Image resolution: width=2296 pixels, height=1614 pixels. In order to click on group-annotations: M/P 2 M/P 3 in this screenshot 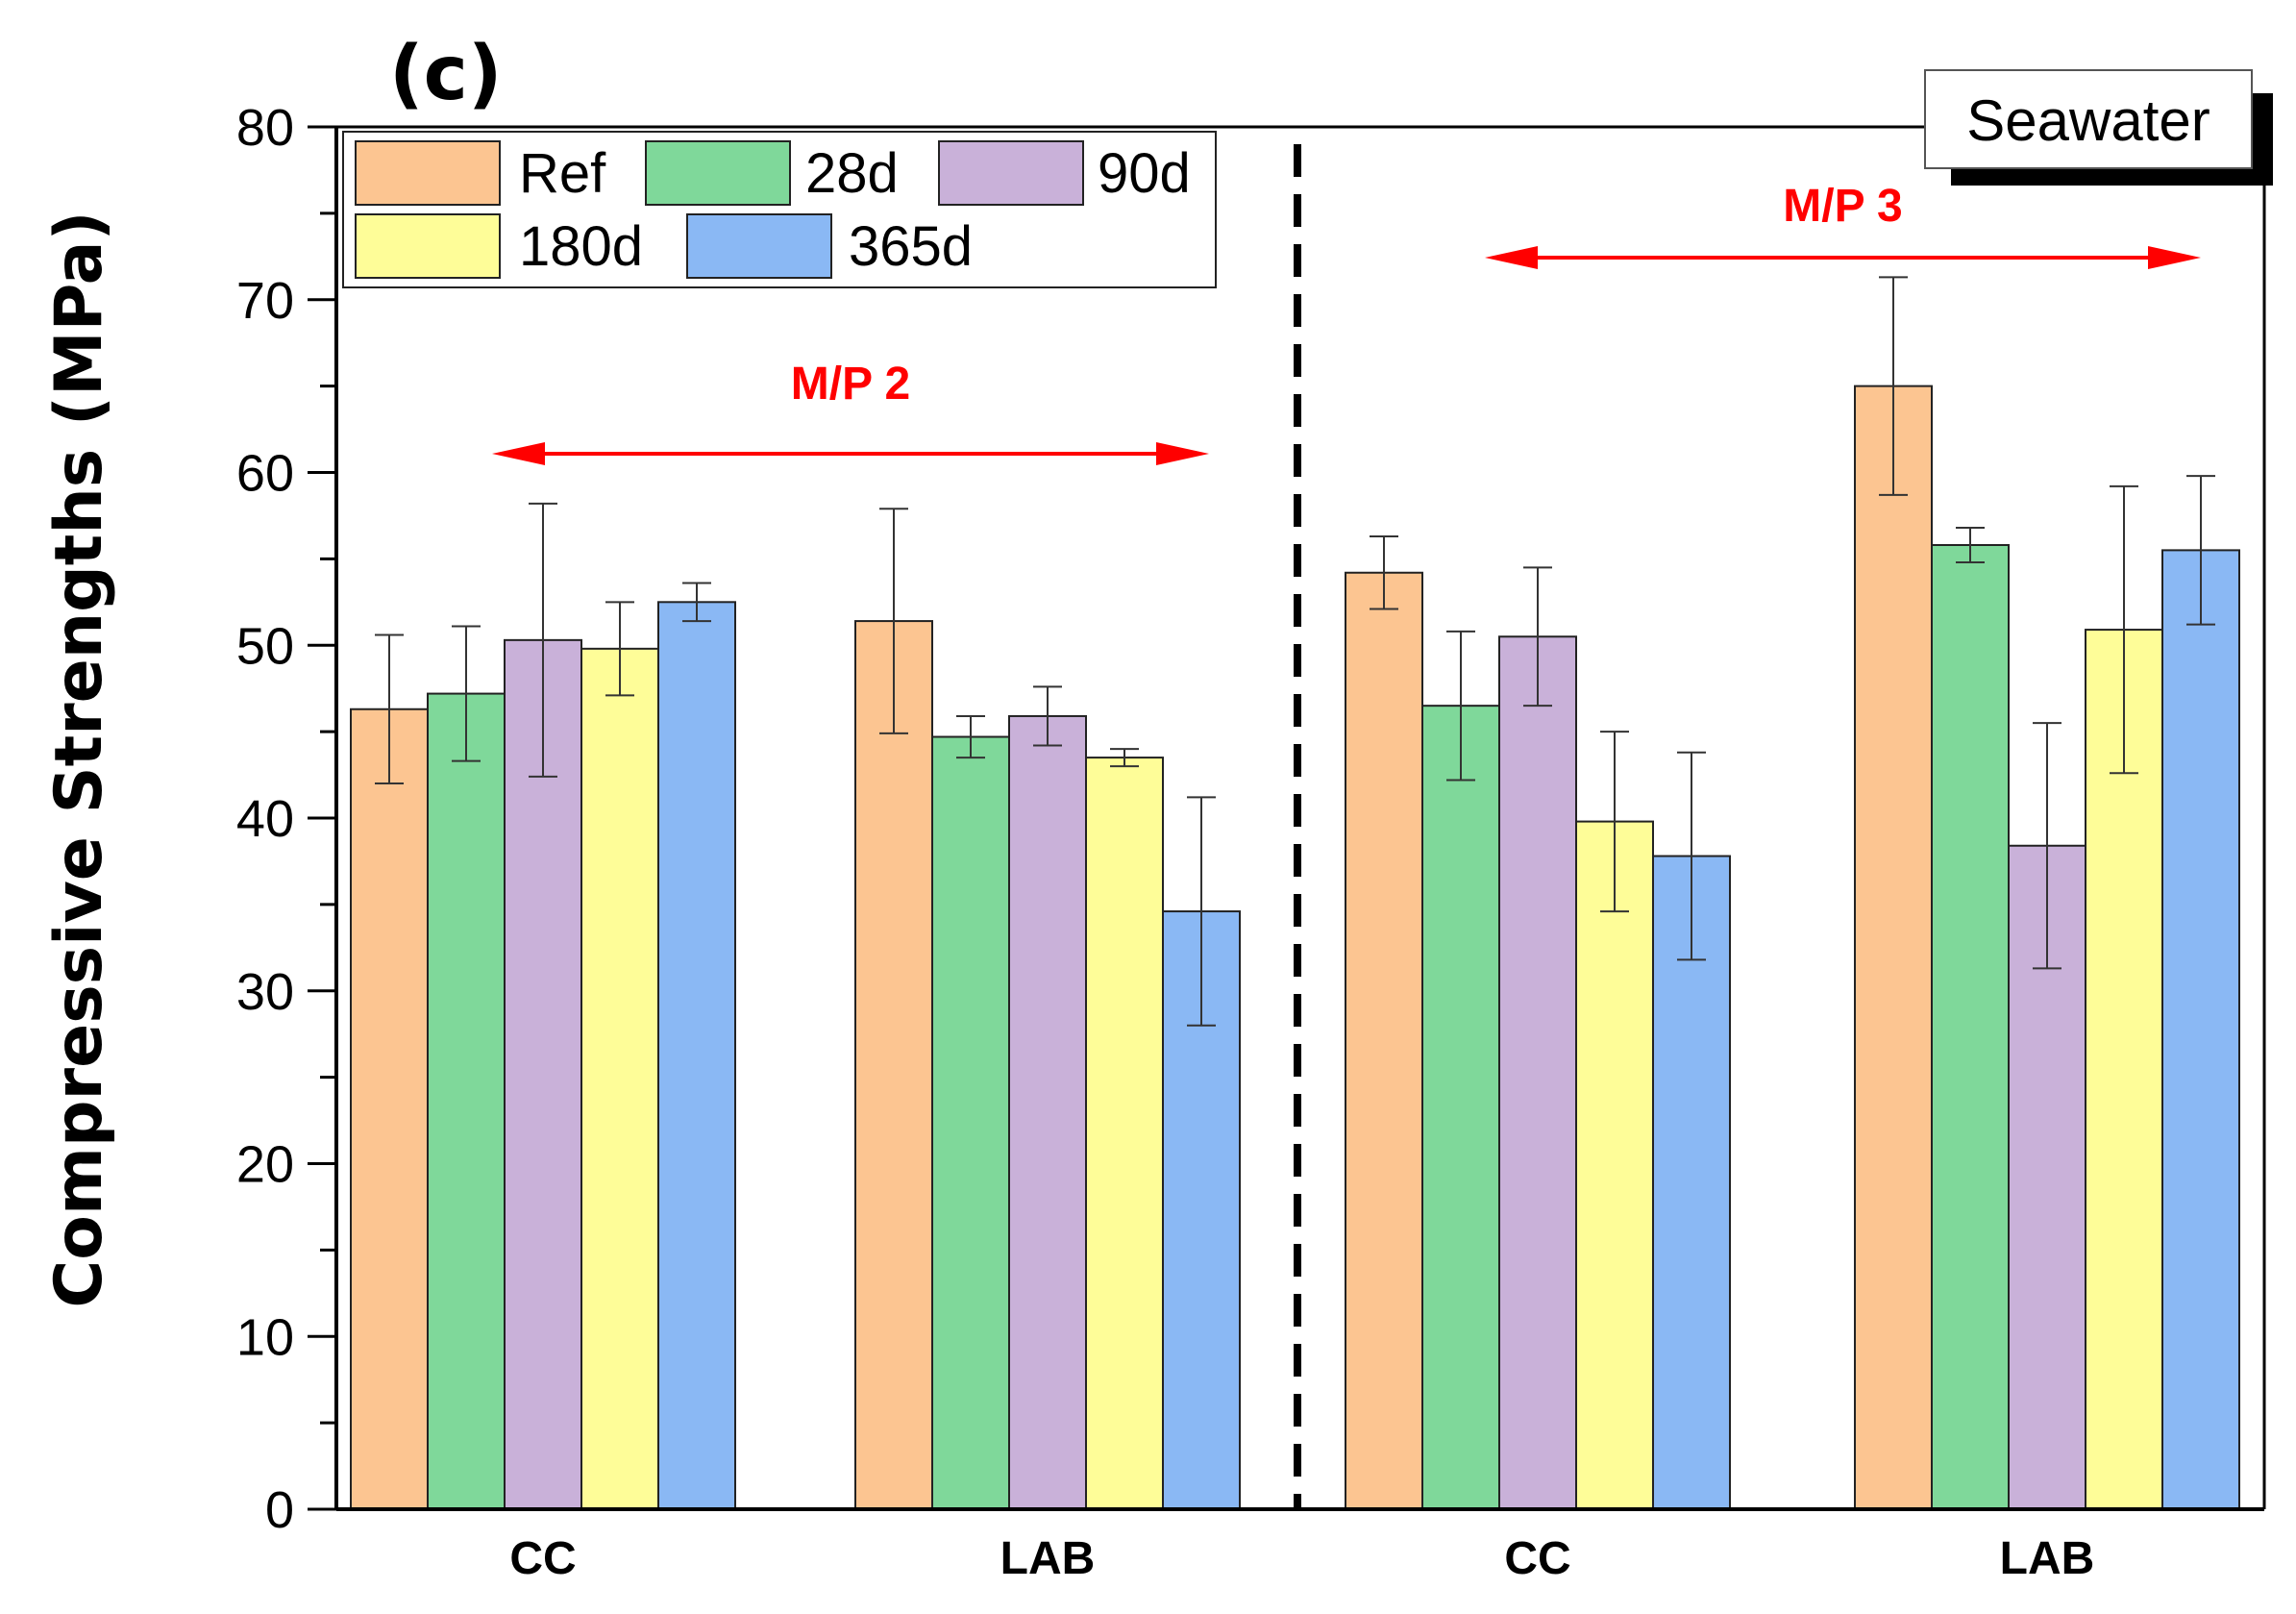, I will do `click(1346, 323)`.